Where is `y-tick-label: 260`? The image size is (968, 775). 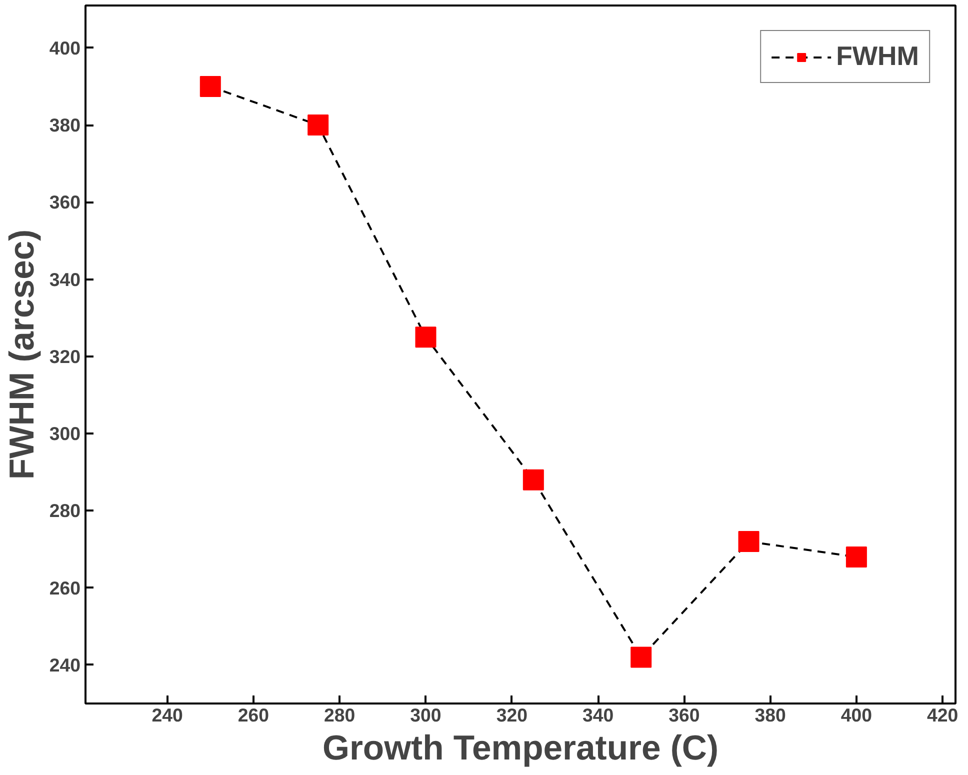
y-tick-label: 260 is located at coordinates (65, 587).